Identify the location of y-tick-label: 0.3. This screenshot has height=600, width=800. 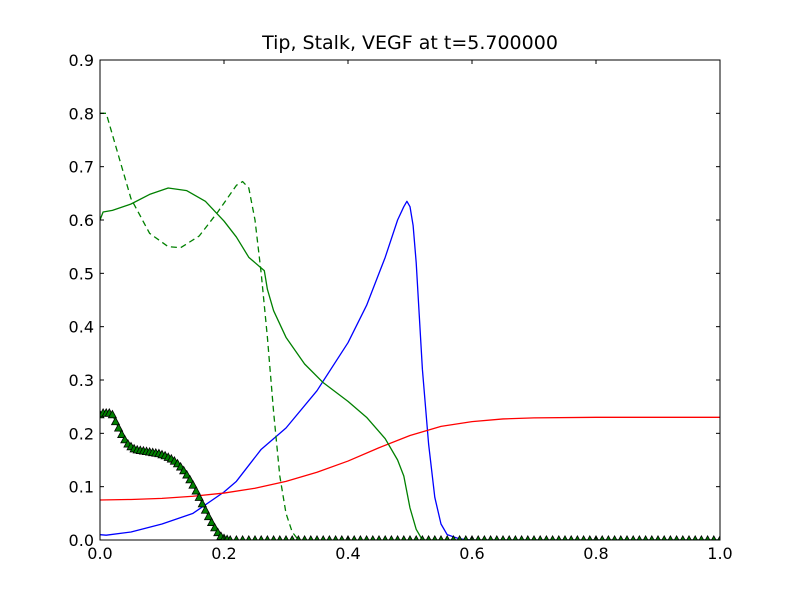
(81, 380).